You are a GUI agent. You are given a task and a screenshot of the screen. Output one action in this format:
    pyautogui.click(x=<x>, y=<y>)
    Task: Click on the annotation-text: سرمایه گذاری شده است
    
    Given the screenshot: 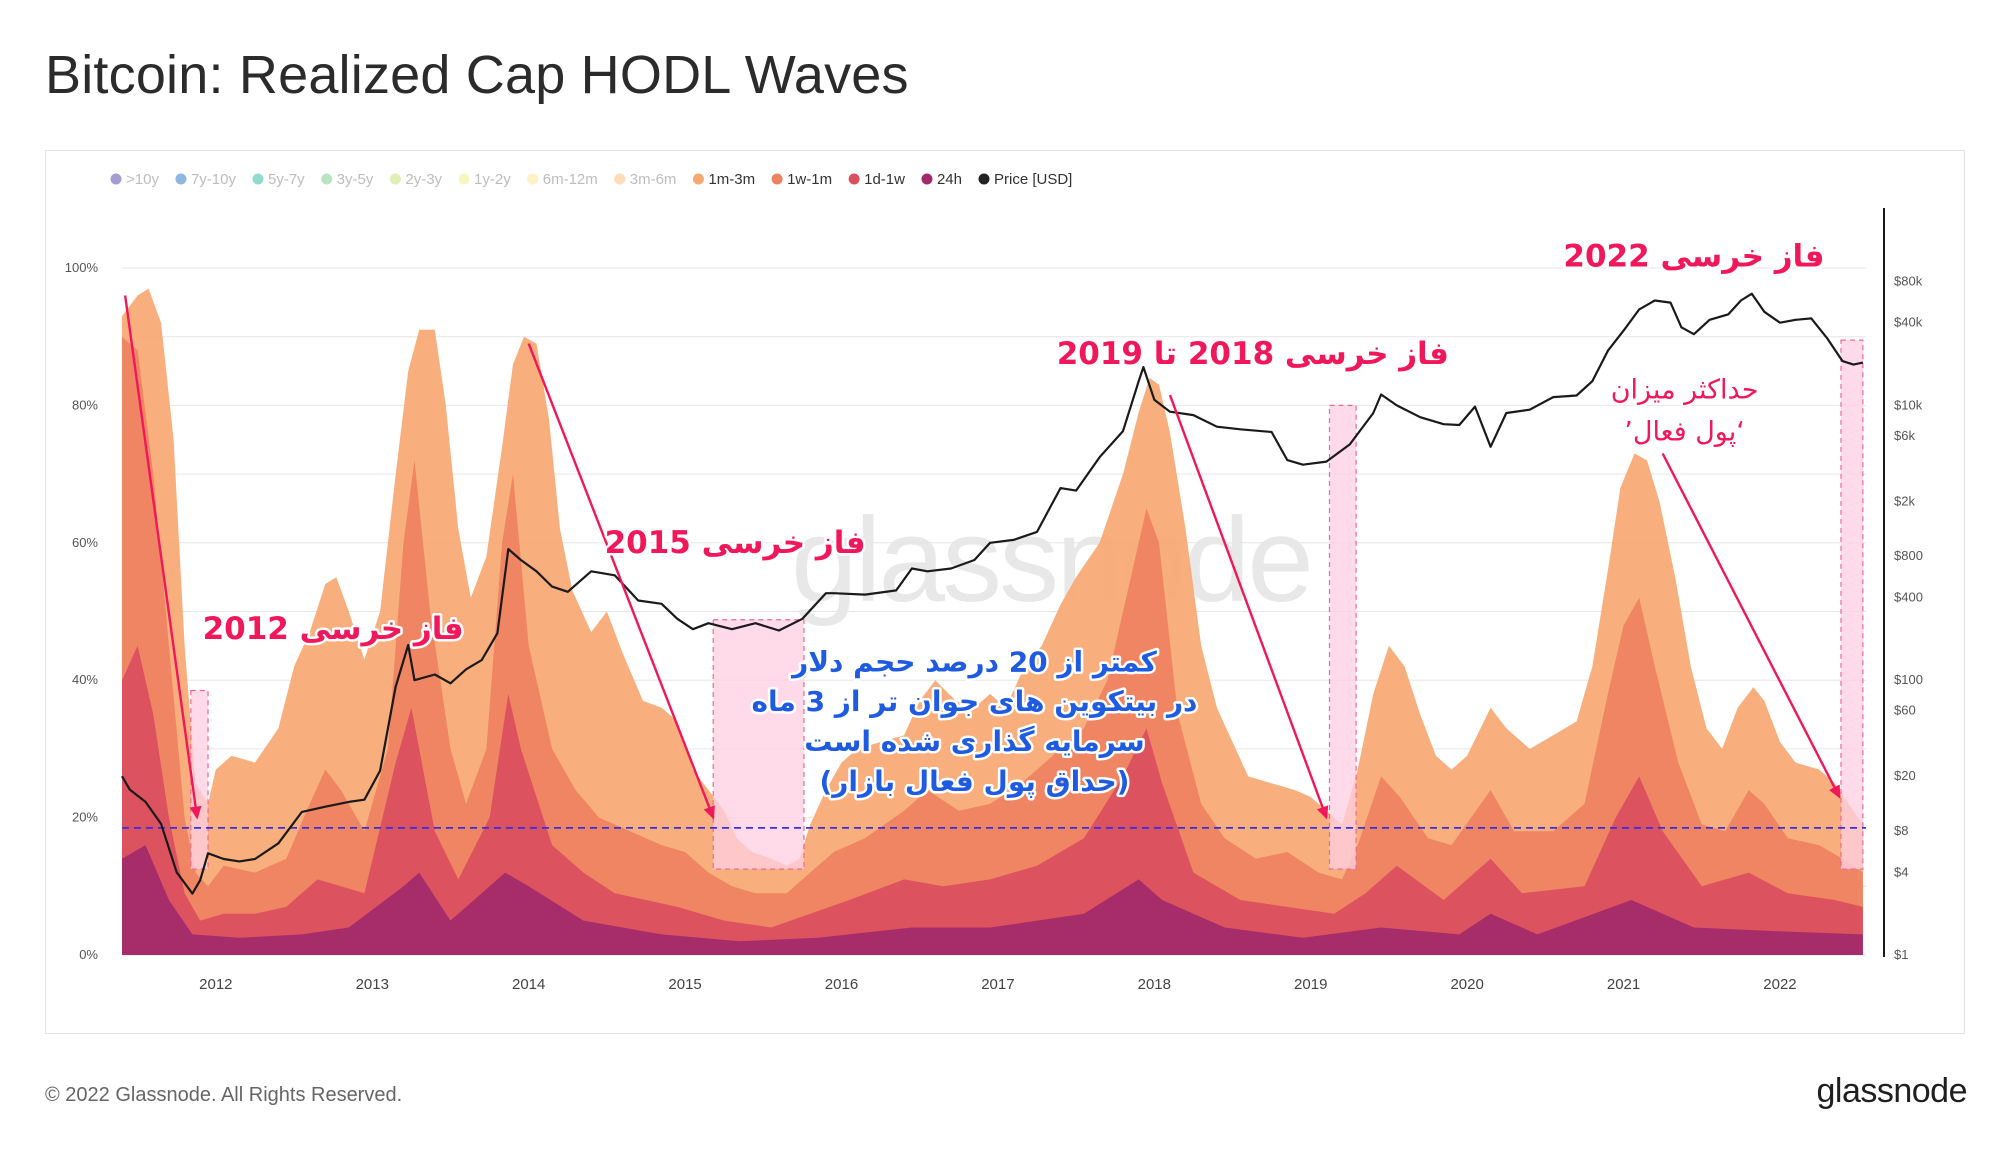 What is the action you would take?
    pyautogui.click(x=974, y=741)
    